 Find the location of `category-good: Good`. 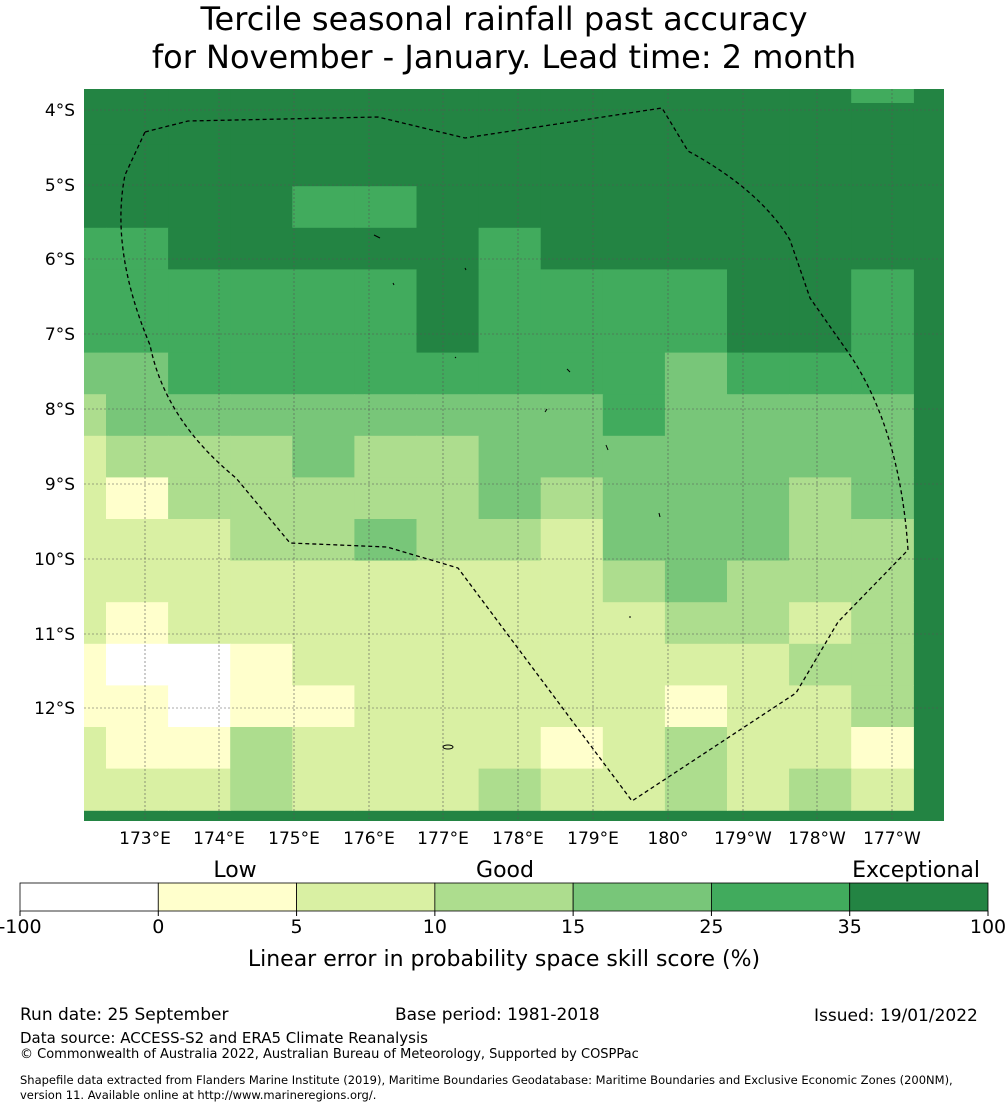

category-good: Good is located at coordinates (505, 870).